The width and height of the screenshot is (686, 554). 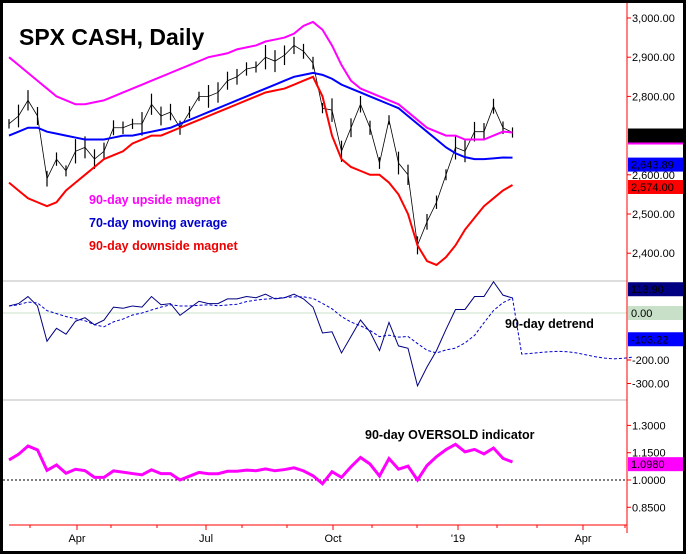 I want to click on y-tick-label: 2,400.00, so click(x=653, y=254).